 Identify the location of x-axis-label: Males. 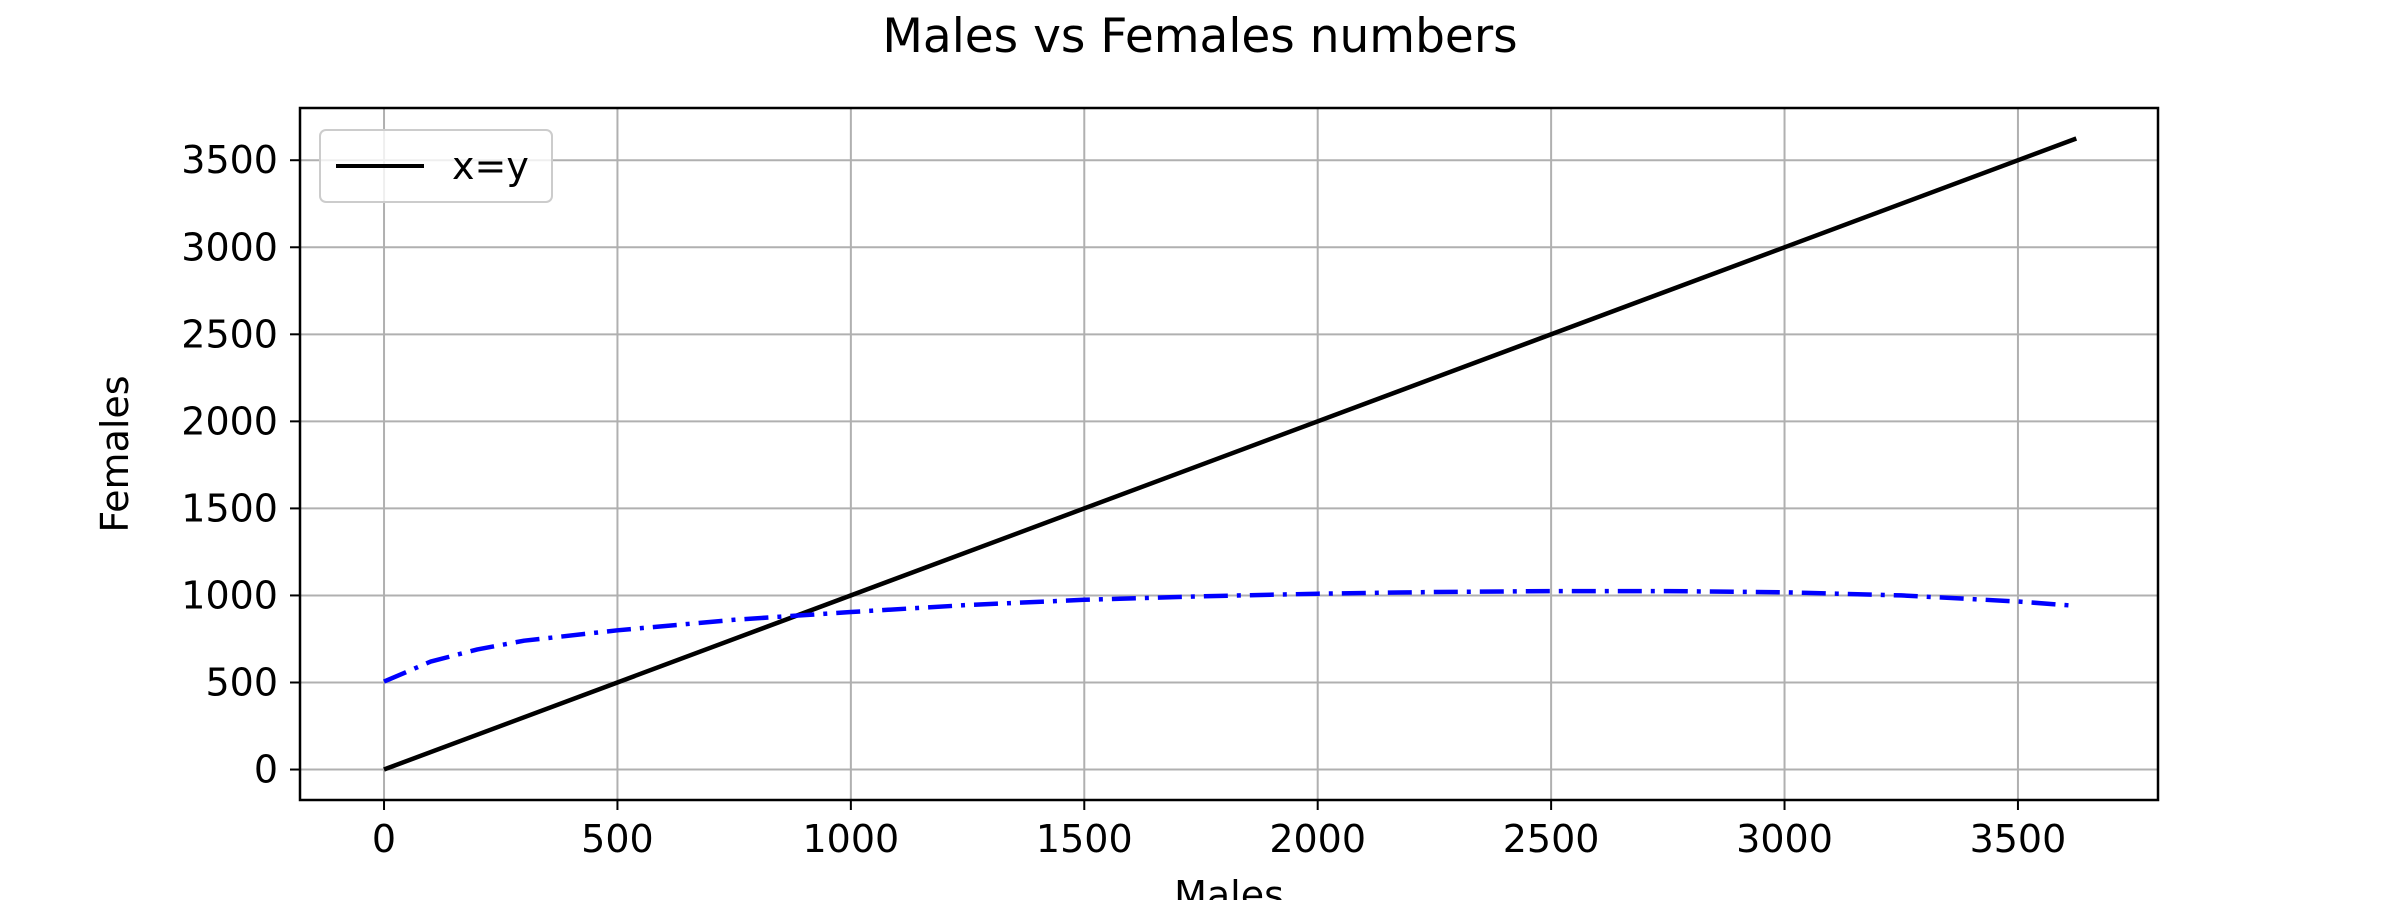
(1229, 886).